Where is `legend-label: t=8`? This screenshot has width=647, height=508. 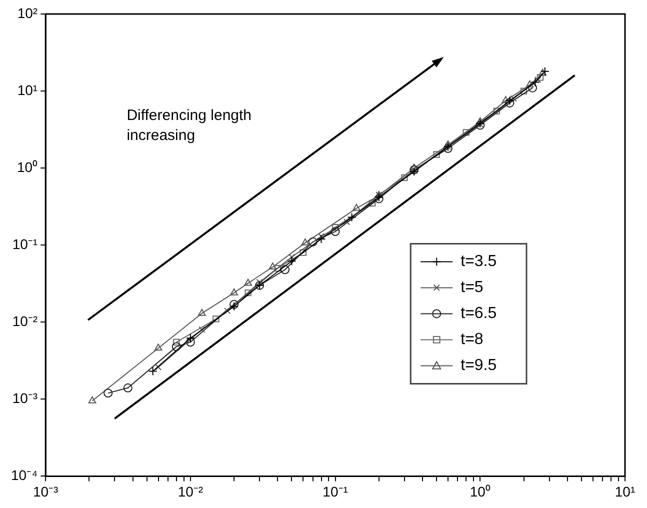
legend-label: t=8 is located at coordinates (472, 339).